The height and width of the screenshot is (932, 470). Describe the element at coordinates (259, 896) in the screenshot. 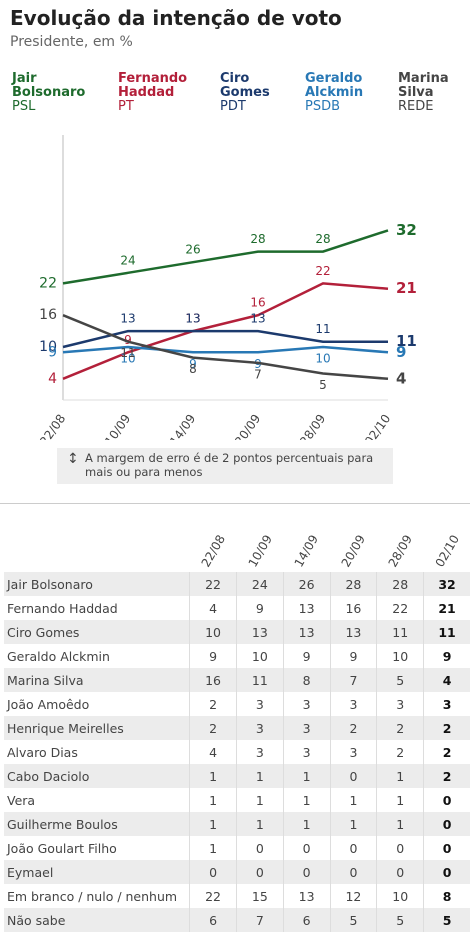

I see `cell: 15` at that location.